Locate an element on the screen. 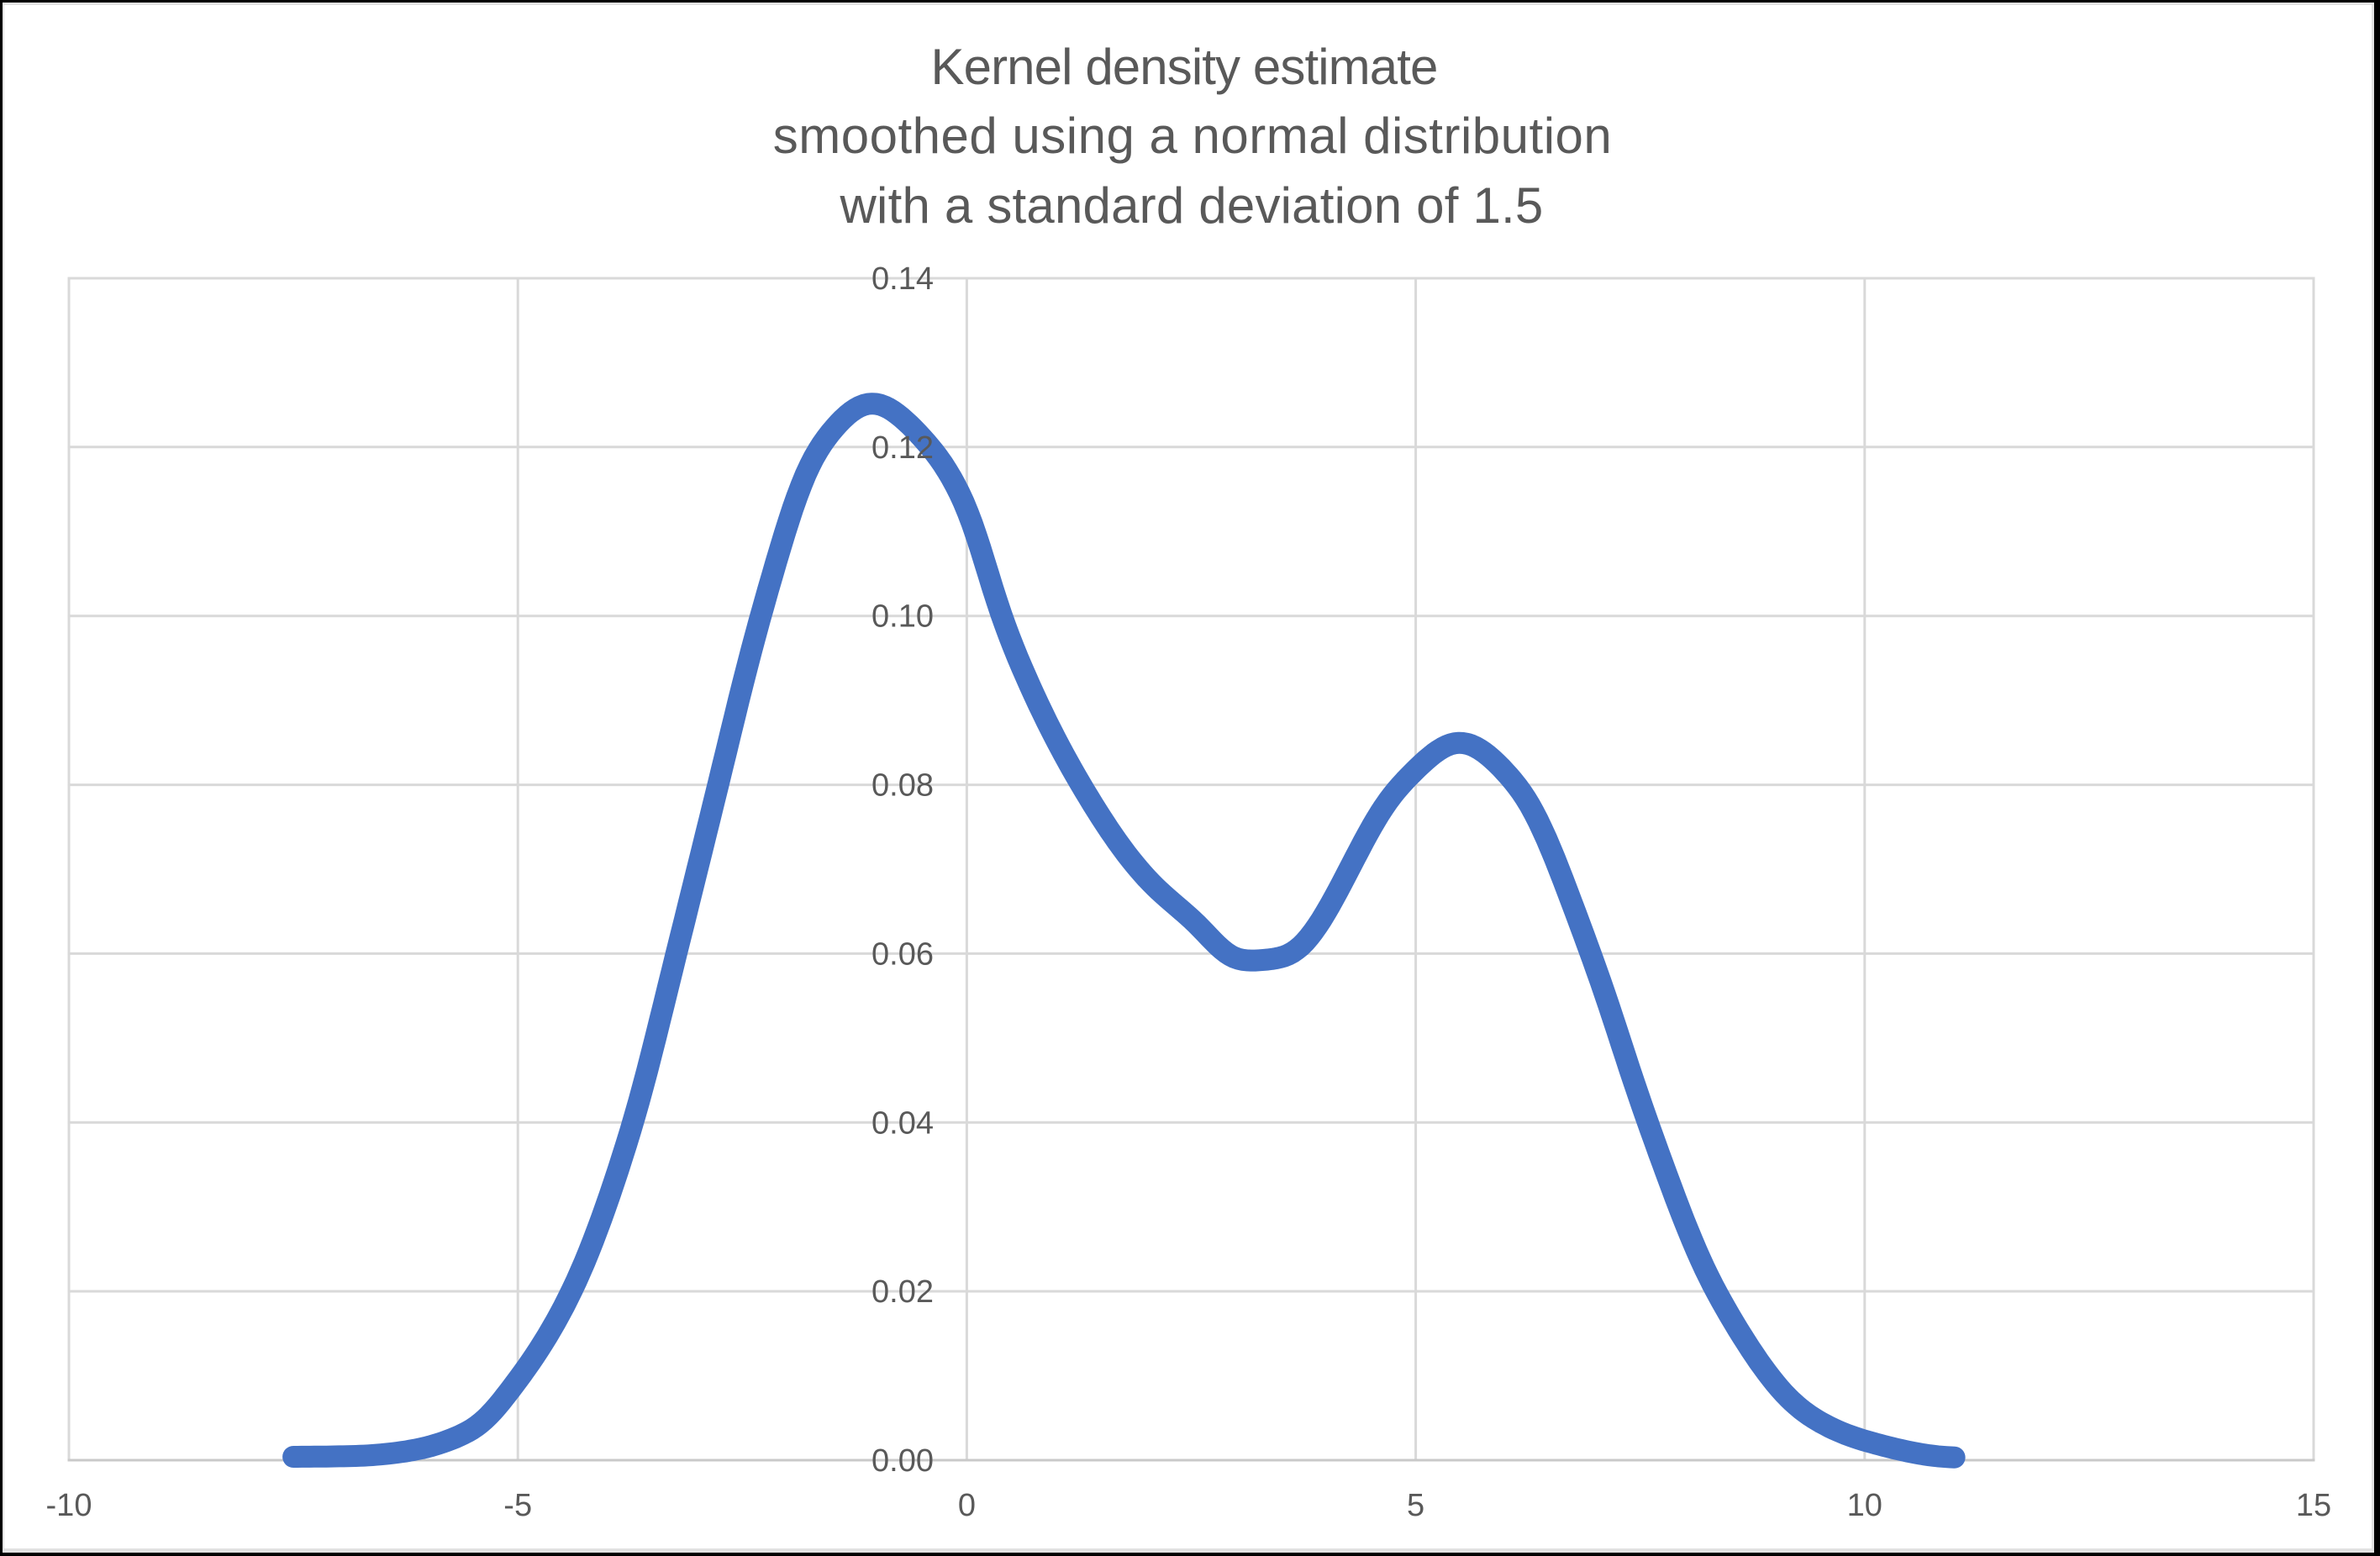 The image size is (2380, 1556). svg-text: 0.04 is located at coordinates (902, 1123).